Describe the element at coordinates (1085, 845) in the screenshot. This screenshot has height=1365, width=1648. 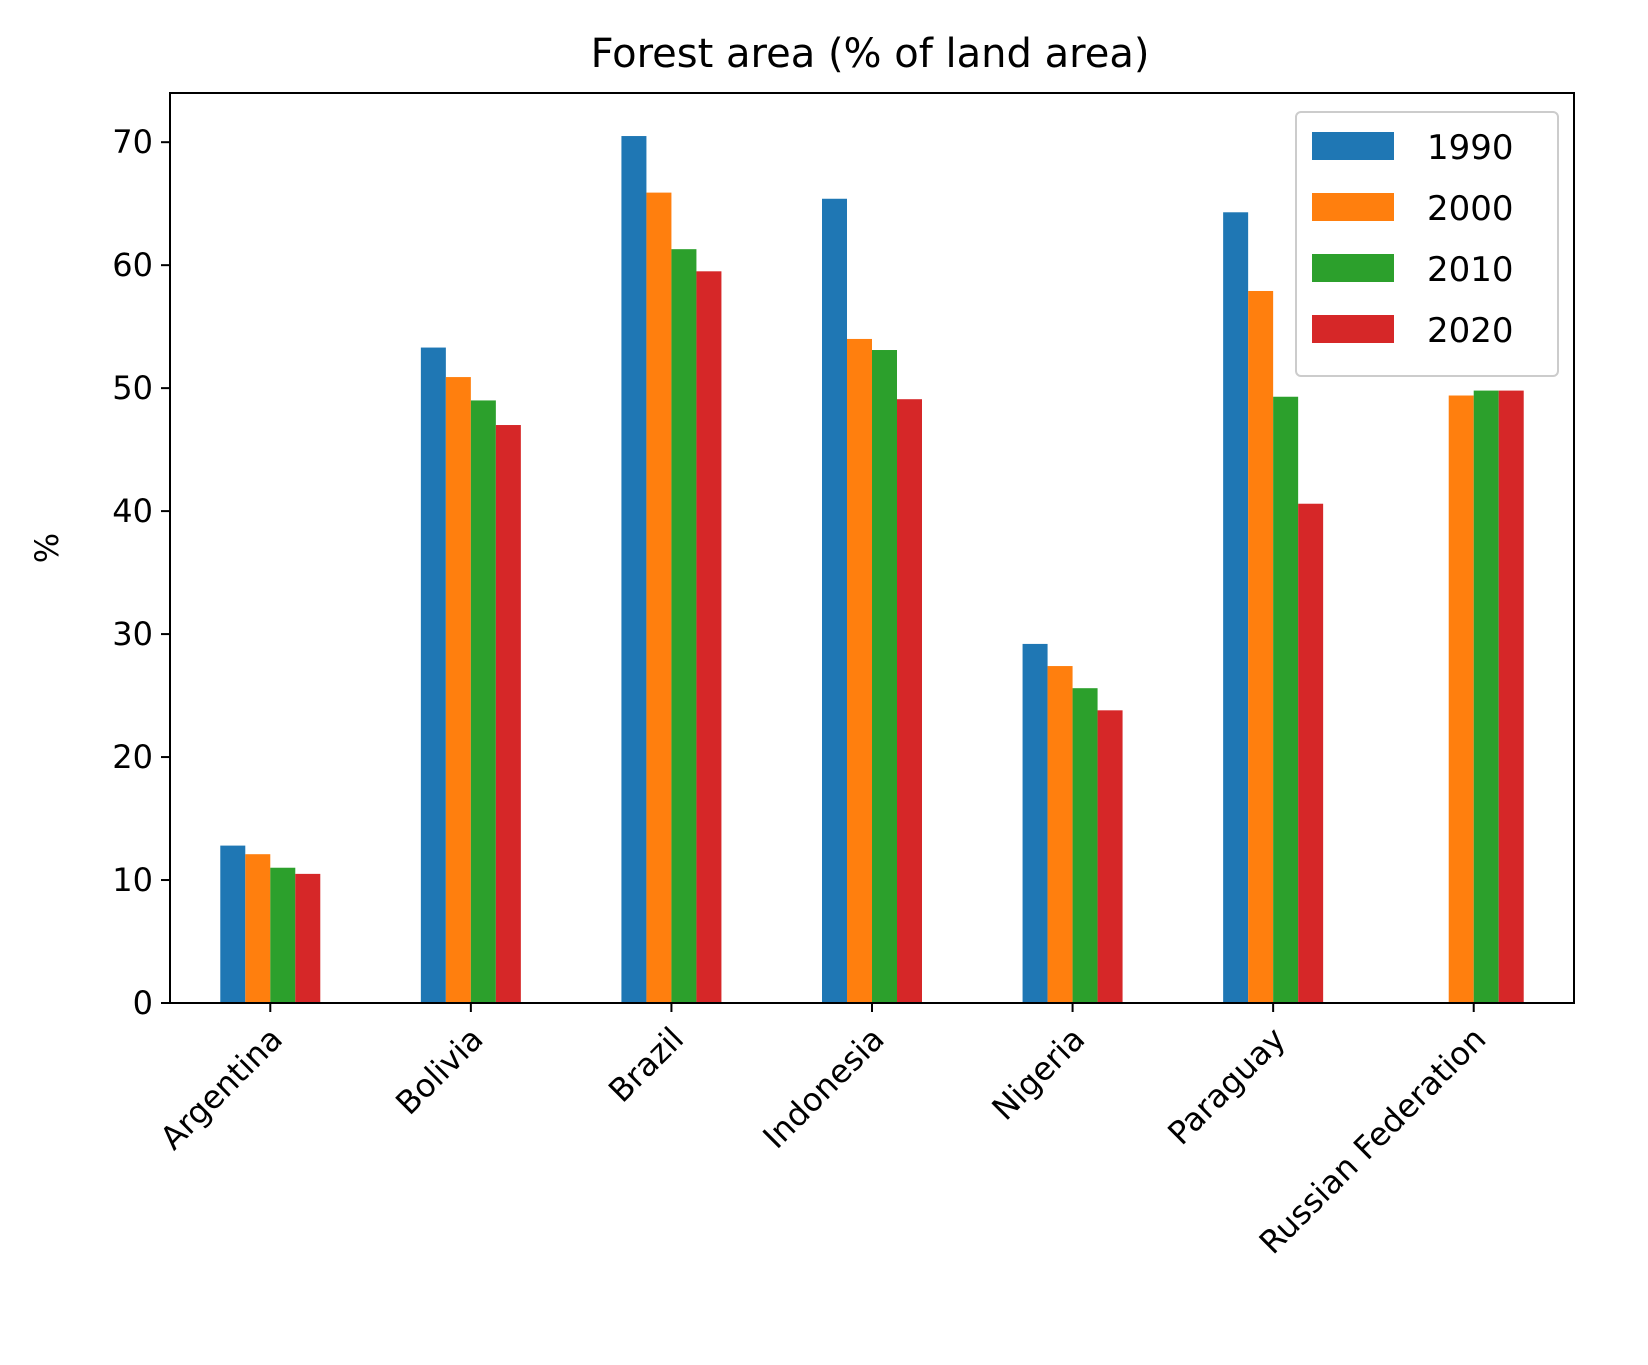
I see `bar-nigeria-2010` at that location.